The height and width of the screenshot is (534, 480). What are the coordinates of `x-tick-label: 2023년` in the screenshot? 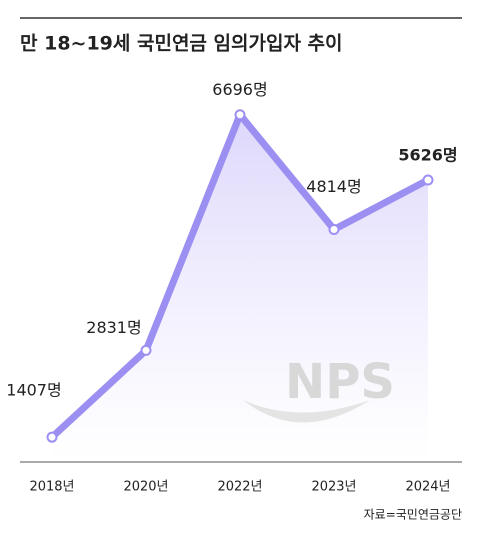 It's located at (333, 487).